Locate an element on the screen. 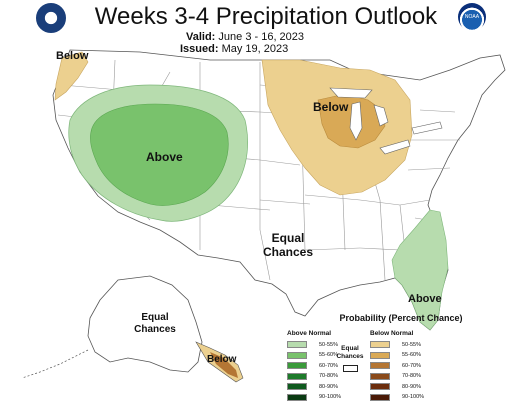 The width and height of the screenshot is (525, 405). alaska-aleutians is located at coordinates (55, 364).